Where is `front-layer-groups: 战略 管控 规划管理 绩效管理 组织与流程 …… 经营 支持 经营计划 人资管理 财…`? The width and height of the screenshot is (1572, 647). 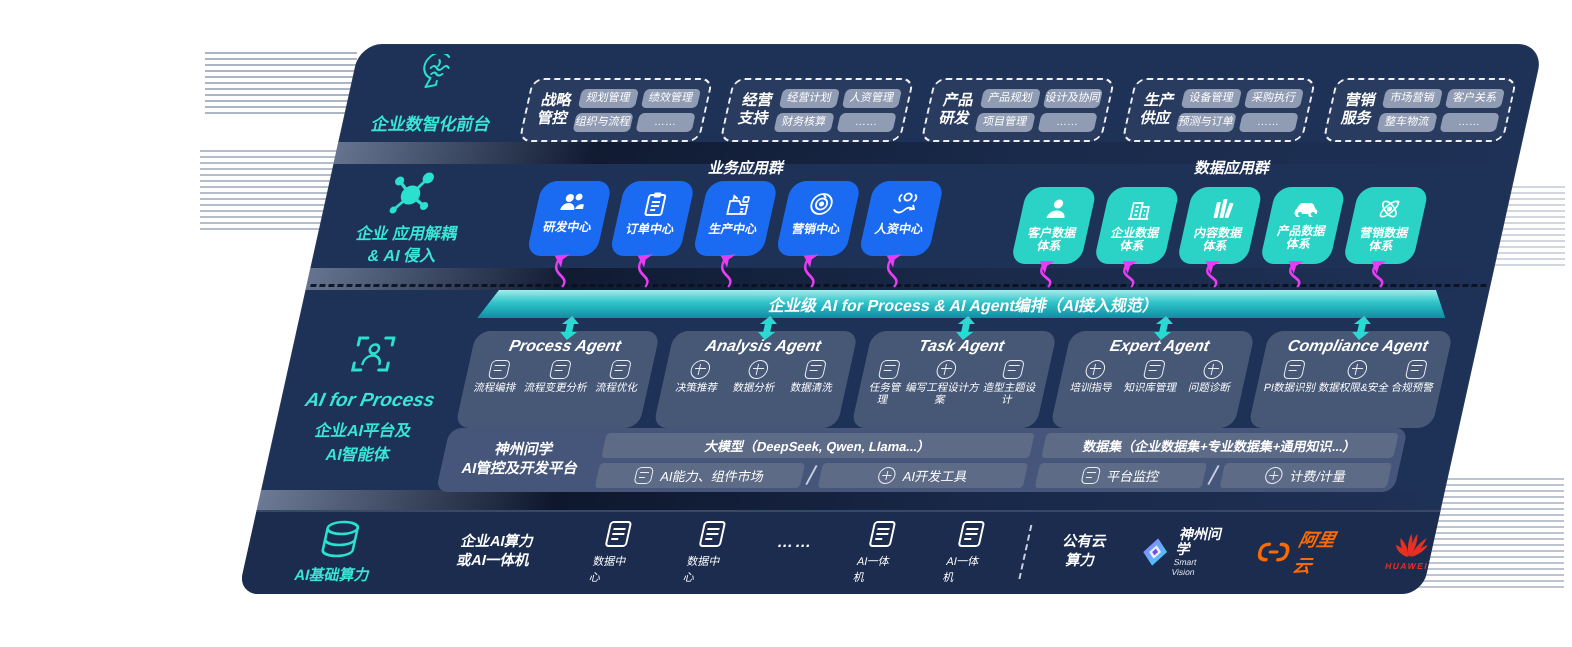 front-layer-groups: 战略 管控 规划管理 绩效管理 组织与流程 …… 经营 支持 经营计划 人资管理 财… is located at coordinates (1018, 110).